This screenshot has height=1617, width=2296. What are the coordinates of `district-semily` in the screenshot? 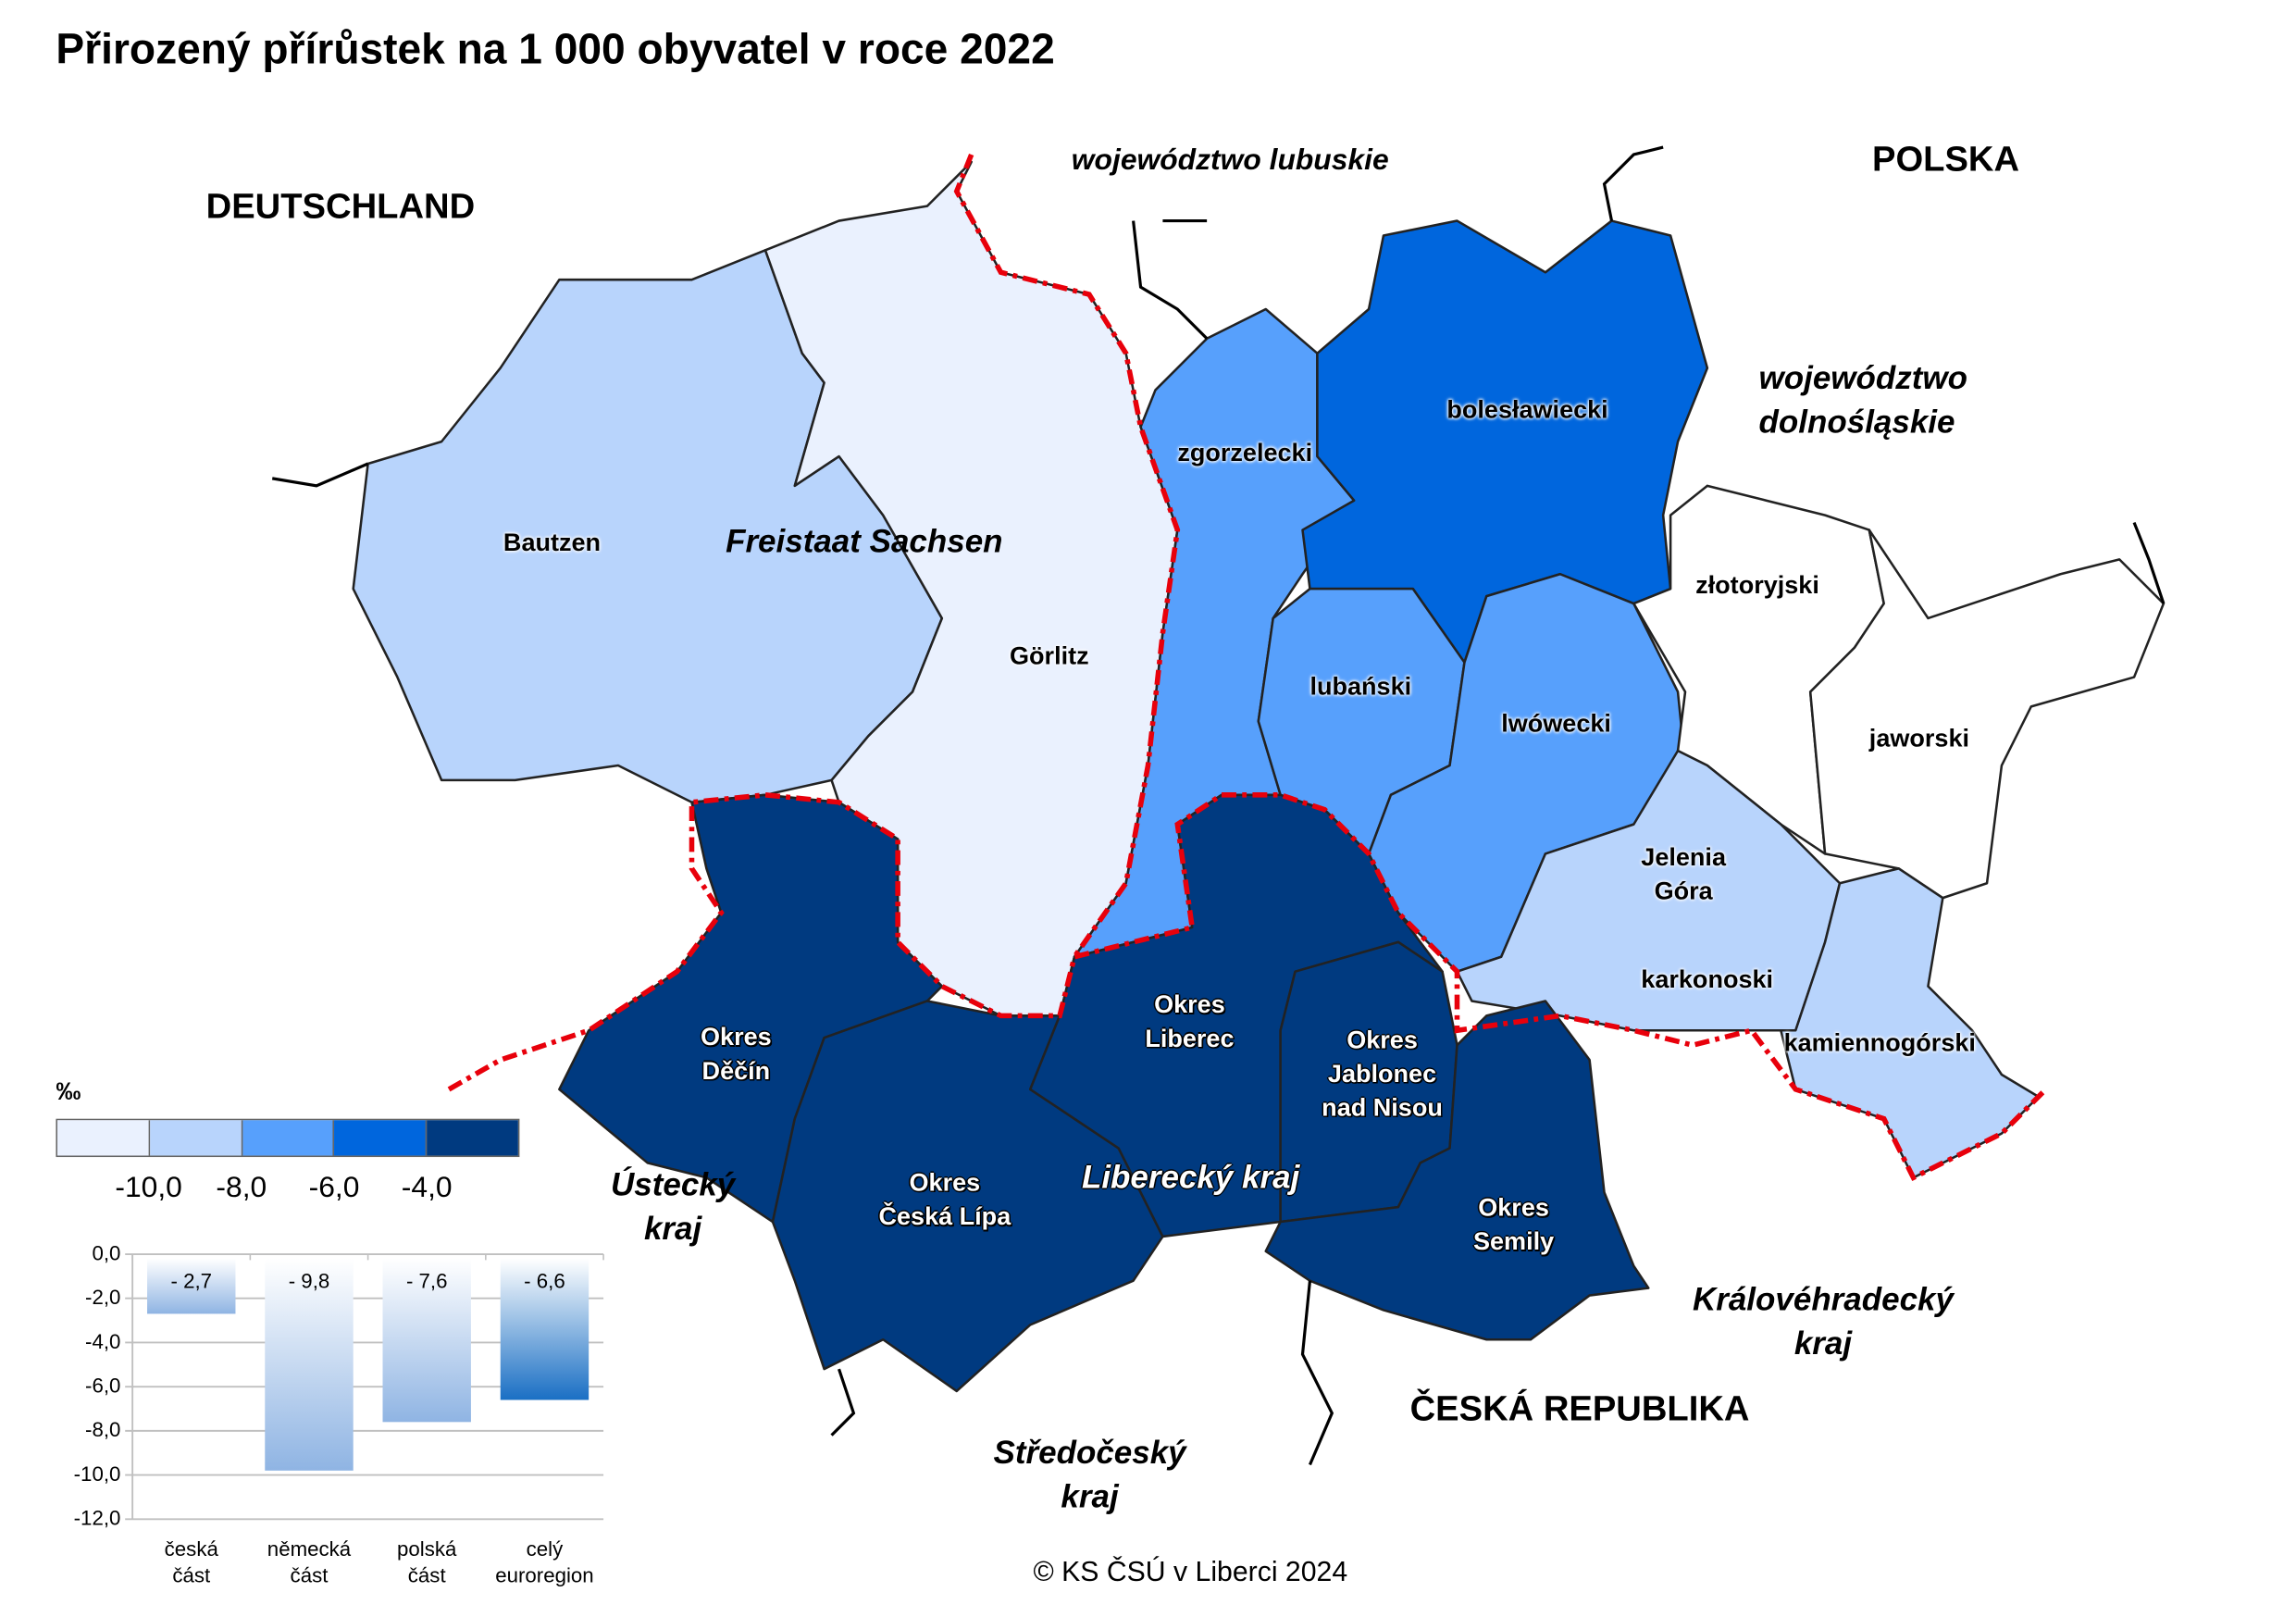 It's located at (1457, 1170).